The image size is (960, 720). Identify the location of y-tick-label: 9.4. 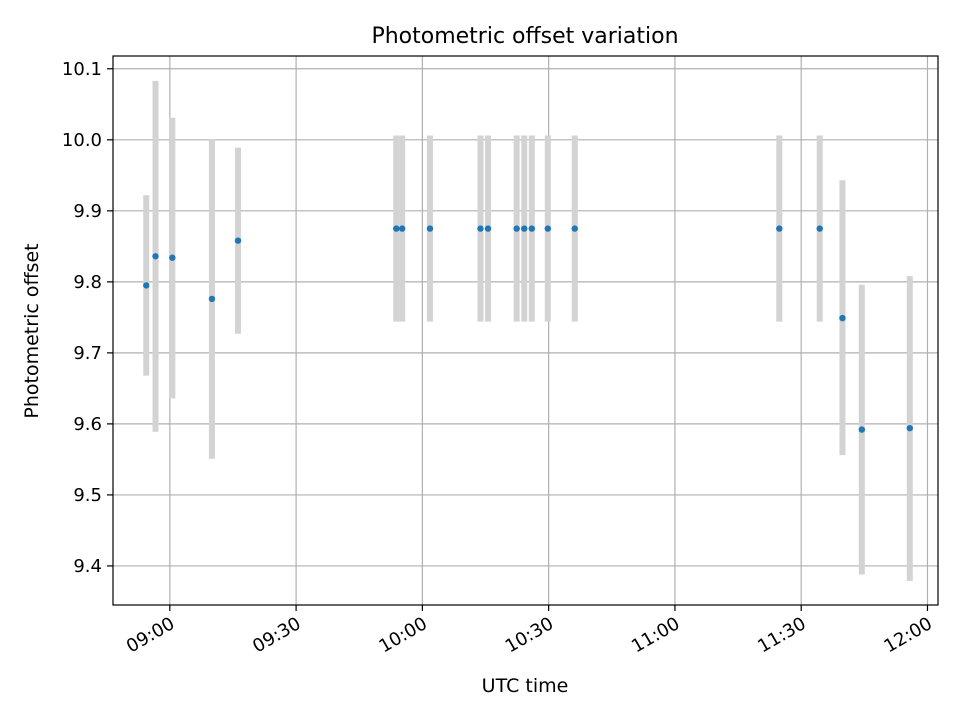
(87, 566).